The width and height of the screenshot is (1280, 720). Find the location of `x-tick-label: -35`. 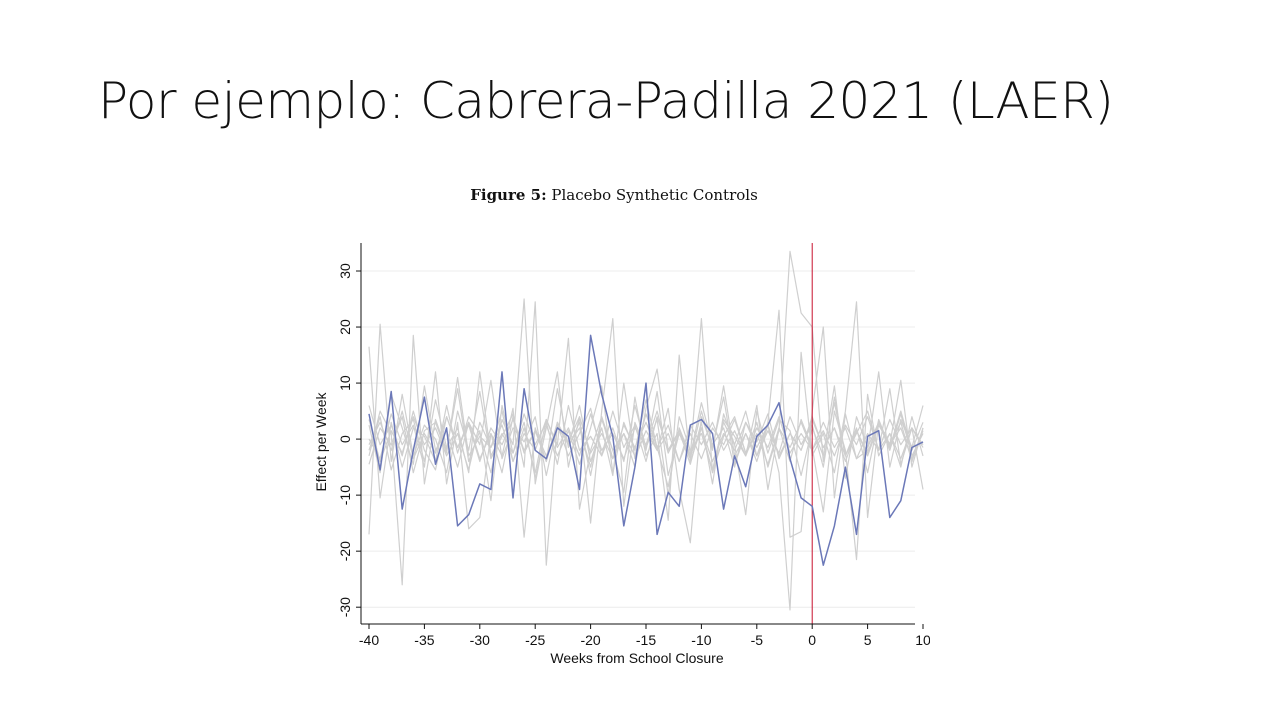

x-tick-label: -35 is located at coordinates (424, 640).